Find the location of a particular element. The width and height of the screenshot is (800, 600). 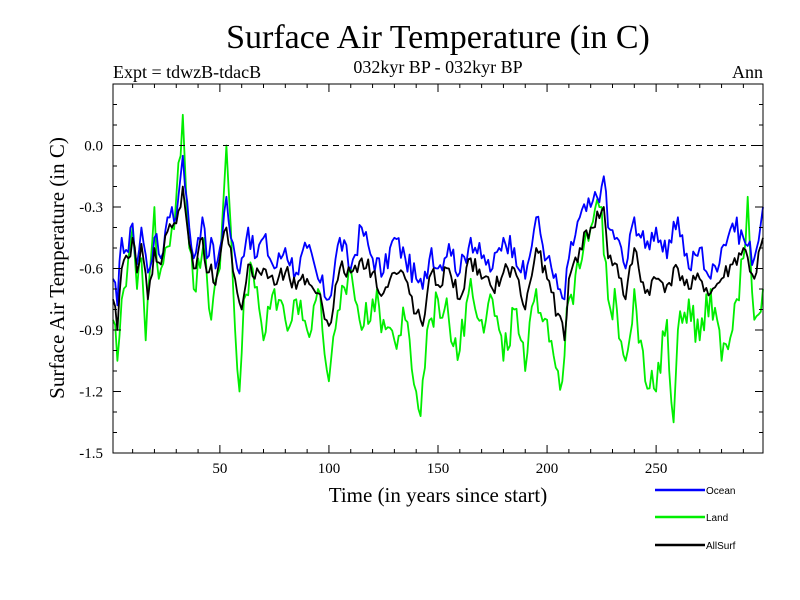

x-tick-label: 100 is located at coordinates (329, 469).